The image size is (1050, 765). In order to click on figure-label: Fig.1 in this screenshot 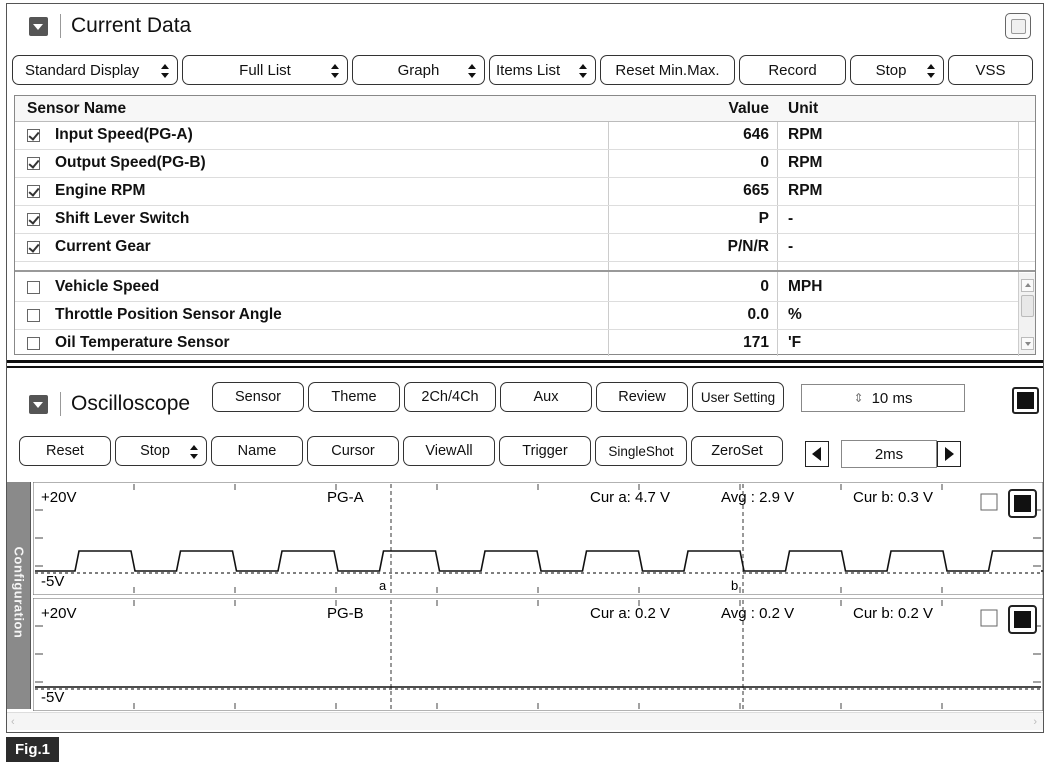, I will do `click(32, 749)`.